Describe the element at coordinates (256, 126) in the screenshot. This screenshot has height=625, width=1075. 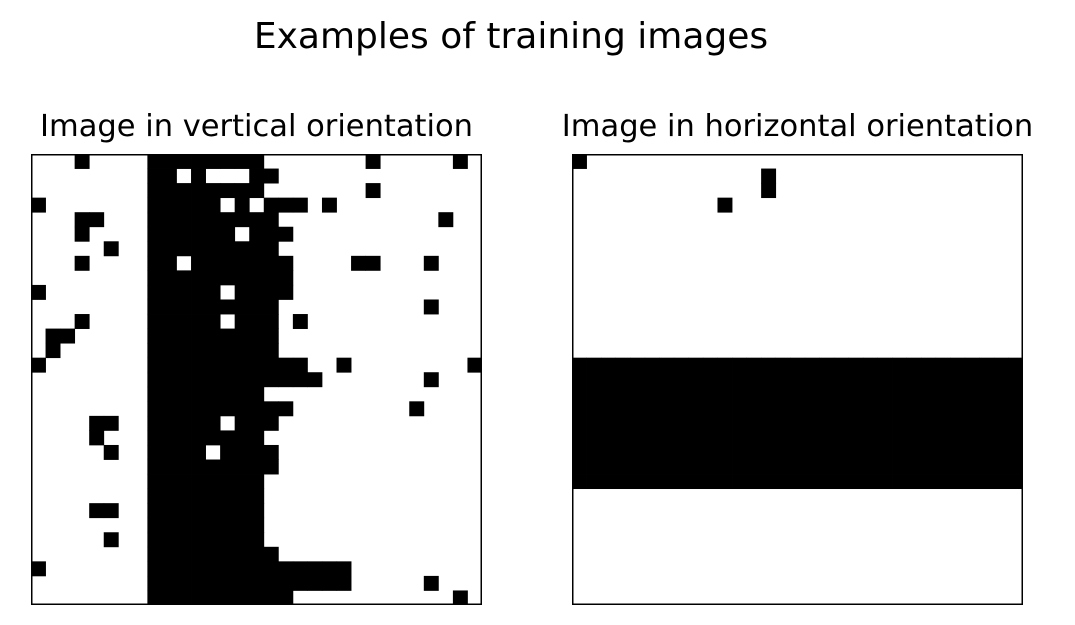
I see `panel-title-vertical: Image in vertical orientation` at that location.